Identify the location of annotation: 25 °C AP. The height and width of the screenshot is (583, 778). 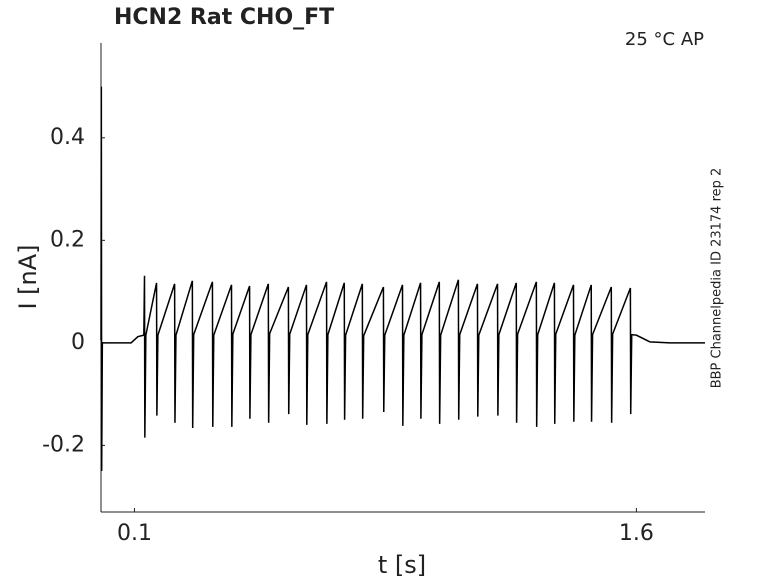
(664, 39).